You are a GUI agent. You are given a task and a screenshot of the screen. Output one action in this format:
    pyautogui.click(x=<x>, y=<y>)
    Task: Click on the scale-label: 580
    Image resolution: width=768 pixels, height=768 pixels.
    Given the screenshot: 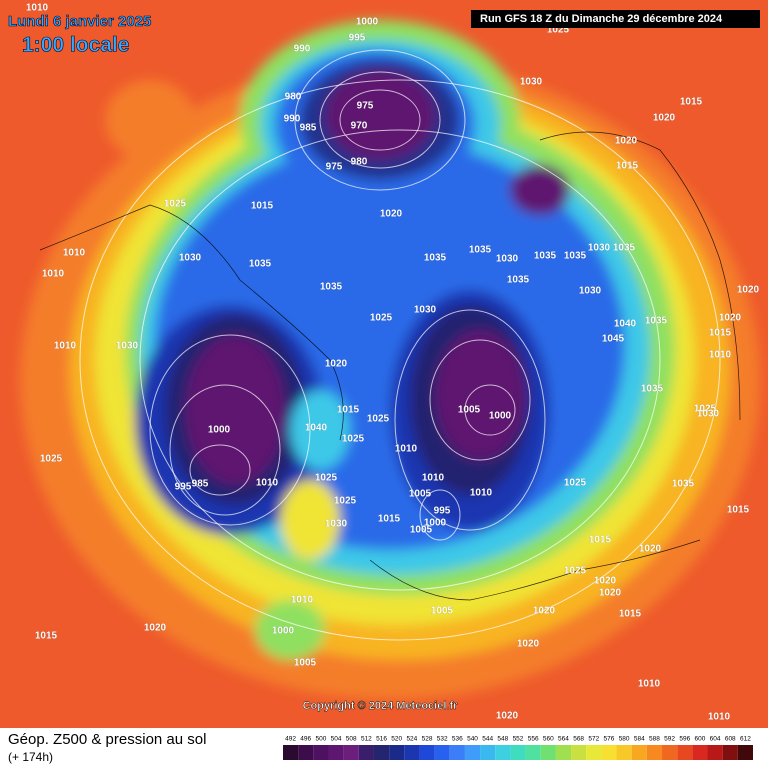 What is the action you would take?
    pyautogui.click(x=624, y=739)
    